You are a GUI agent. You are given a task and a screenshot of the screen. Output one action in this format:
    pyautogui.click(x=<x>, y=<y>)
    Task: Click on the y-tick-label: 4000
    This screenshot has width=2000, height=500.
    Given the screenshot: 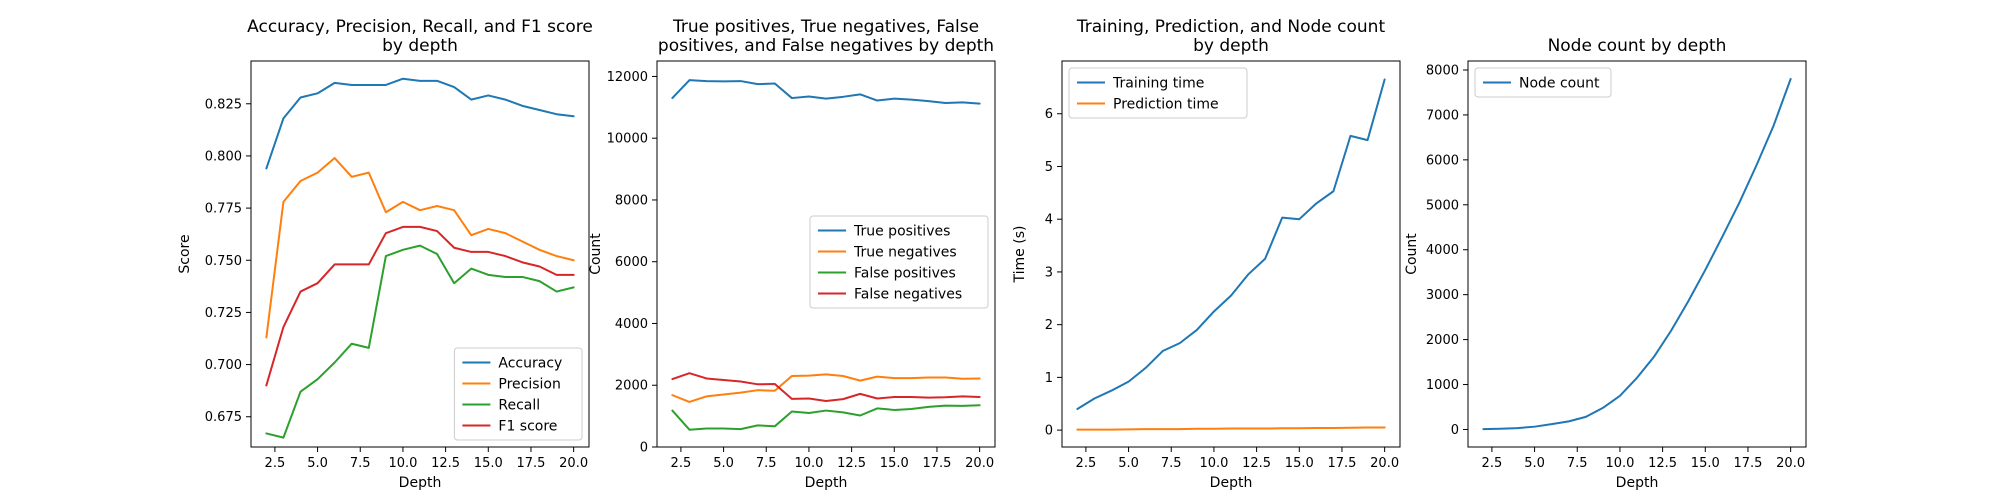 What is the action you would take?
    pyautogui.click(x=1442, y=250)
    